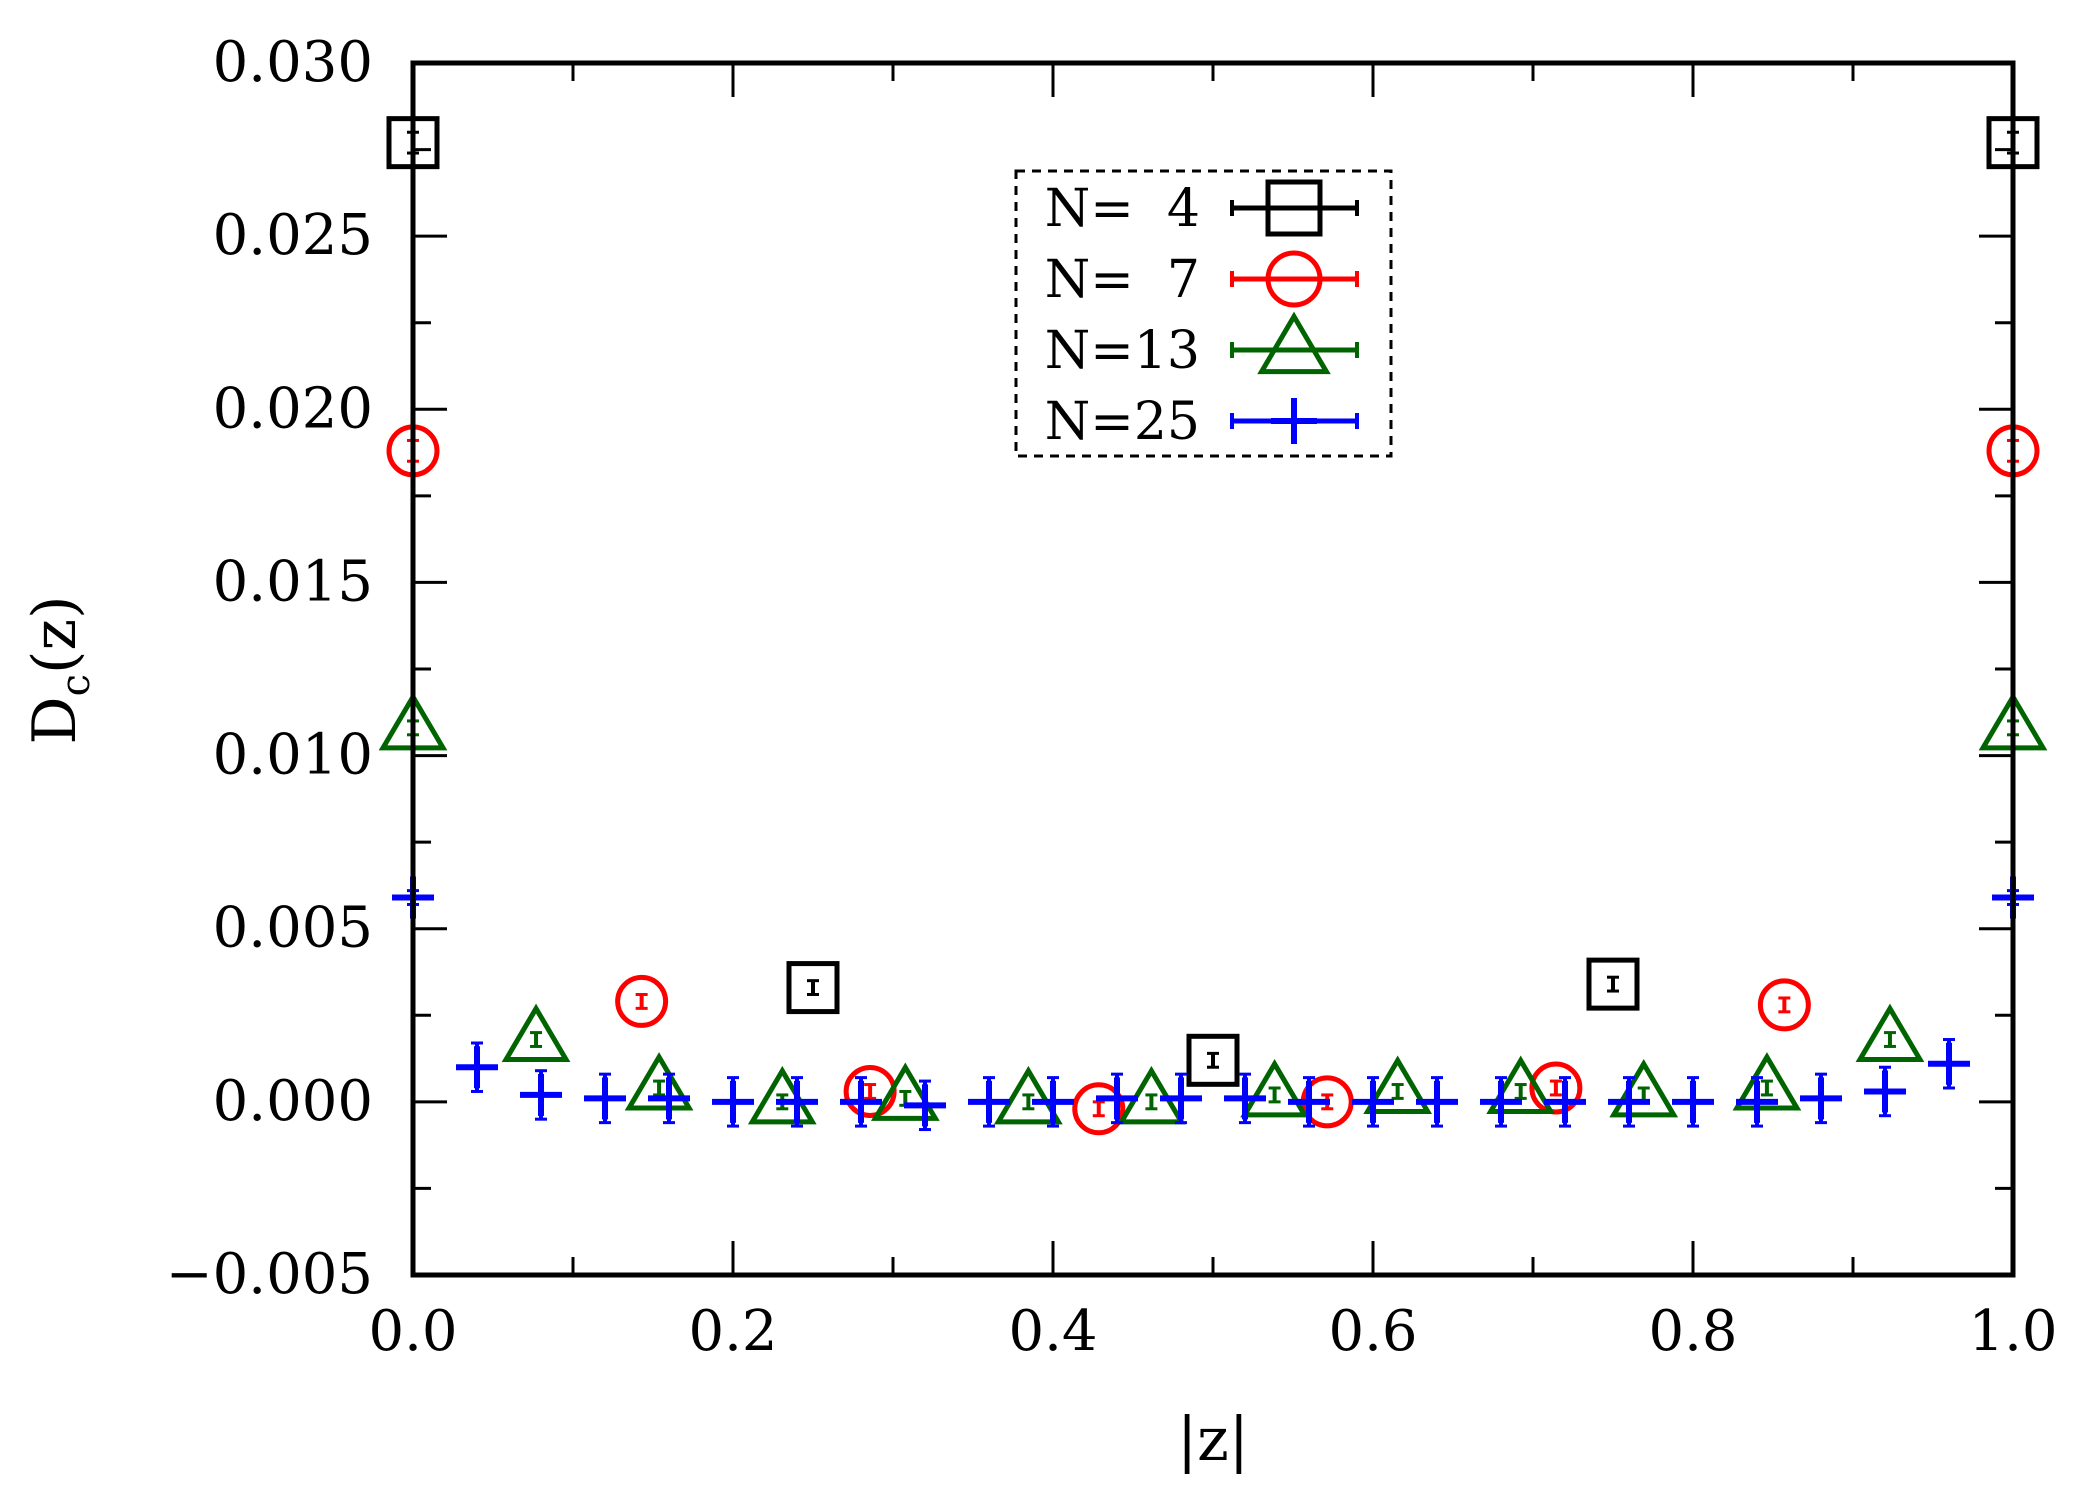 This screenshot has height=1491, width=2076. What do you see at coordinates (1052, 1331) in the screenshot?
I see `x-tick-label: 0.4` at bounding box center [1052, 1331].